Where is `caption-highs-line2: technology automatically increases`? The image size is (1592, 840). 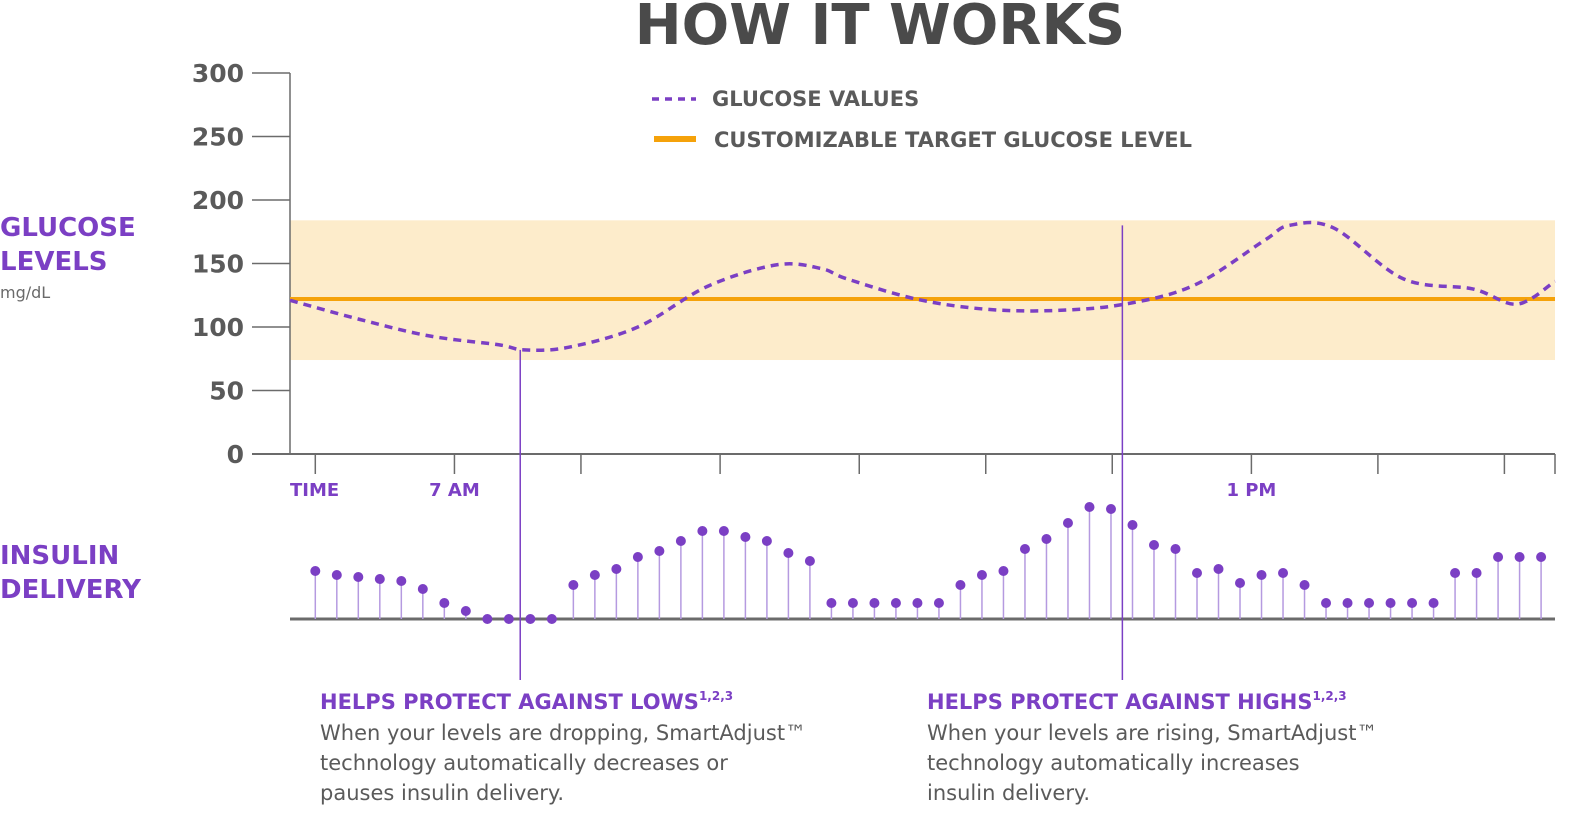
caption-highs-line2: technology automatically increases is located at coordinates (1113, 763).